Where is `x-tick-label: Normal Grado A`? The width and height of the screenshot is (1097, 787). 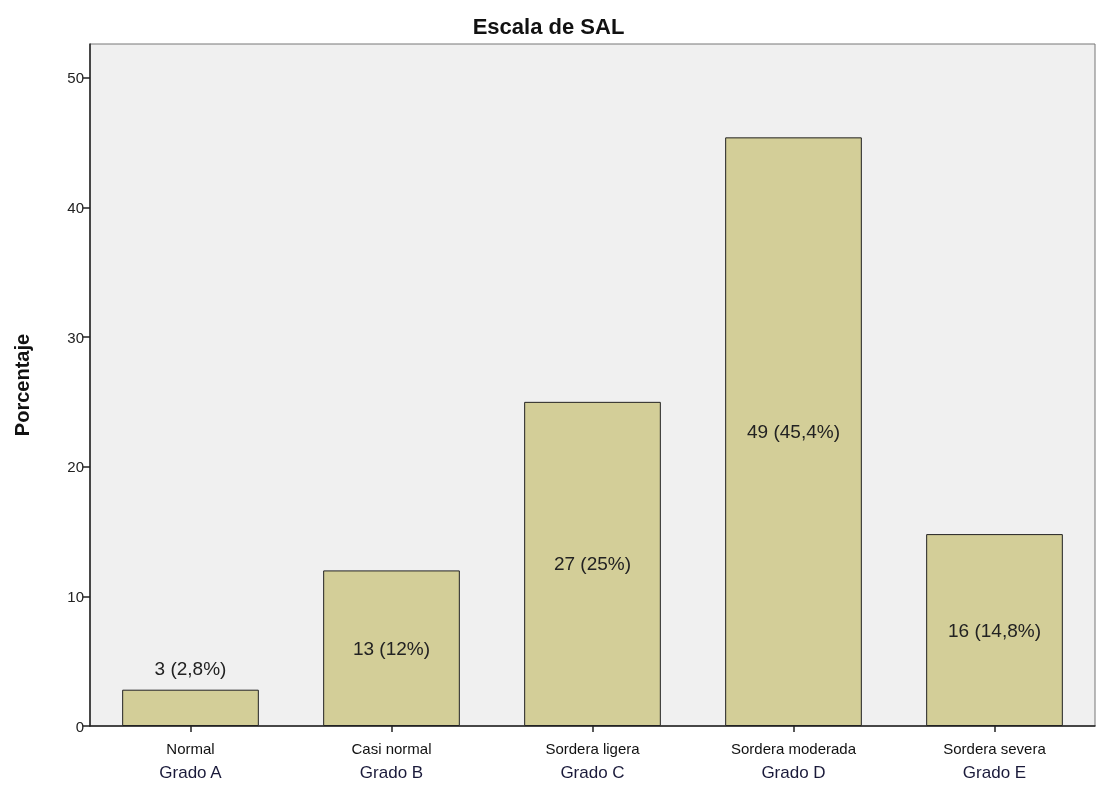
x-tick-label: Normal Grado A is located at coordinates (191, 760).